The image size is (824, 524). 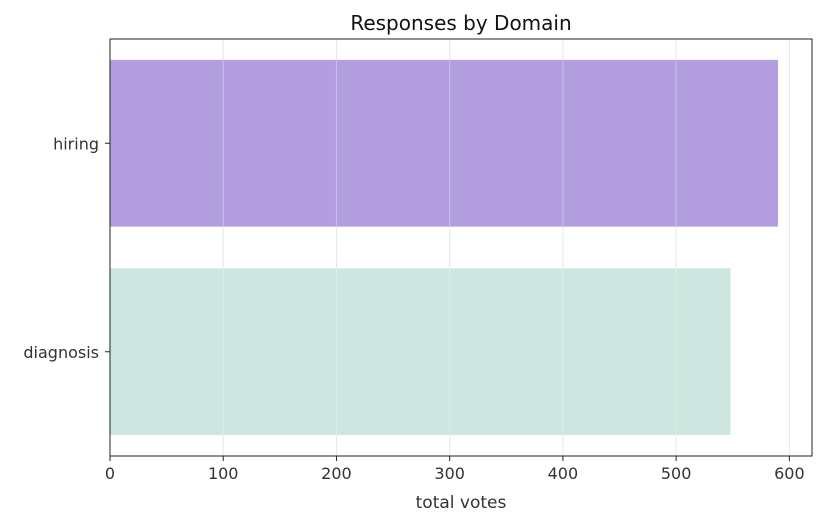 What do you see at coordinates (66, 248) in the screenshot?
I see `y-axis: hiring diagnosis` at bounding box center [66, 248].